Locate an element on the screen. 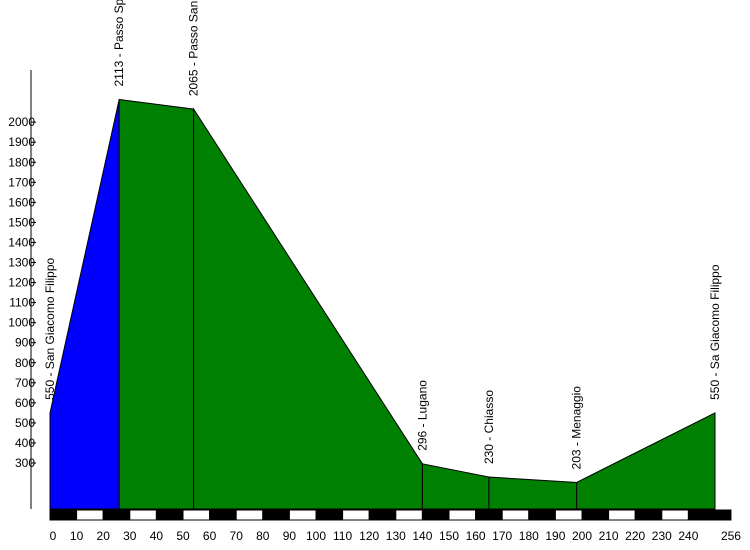 Image resolution: width=750 pixels, height=550 pixels. x-tick-label: 220 is located at coordinates (635, 536).